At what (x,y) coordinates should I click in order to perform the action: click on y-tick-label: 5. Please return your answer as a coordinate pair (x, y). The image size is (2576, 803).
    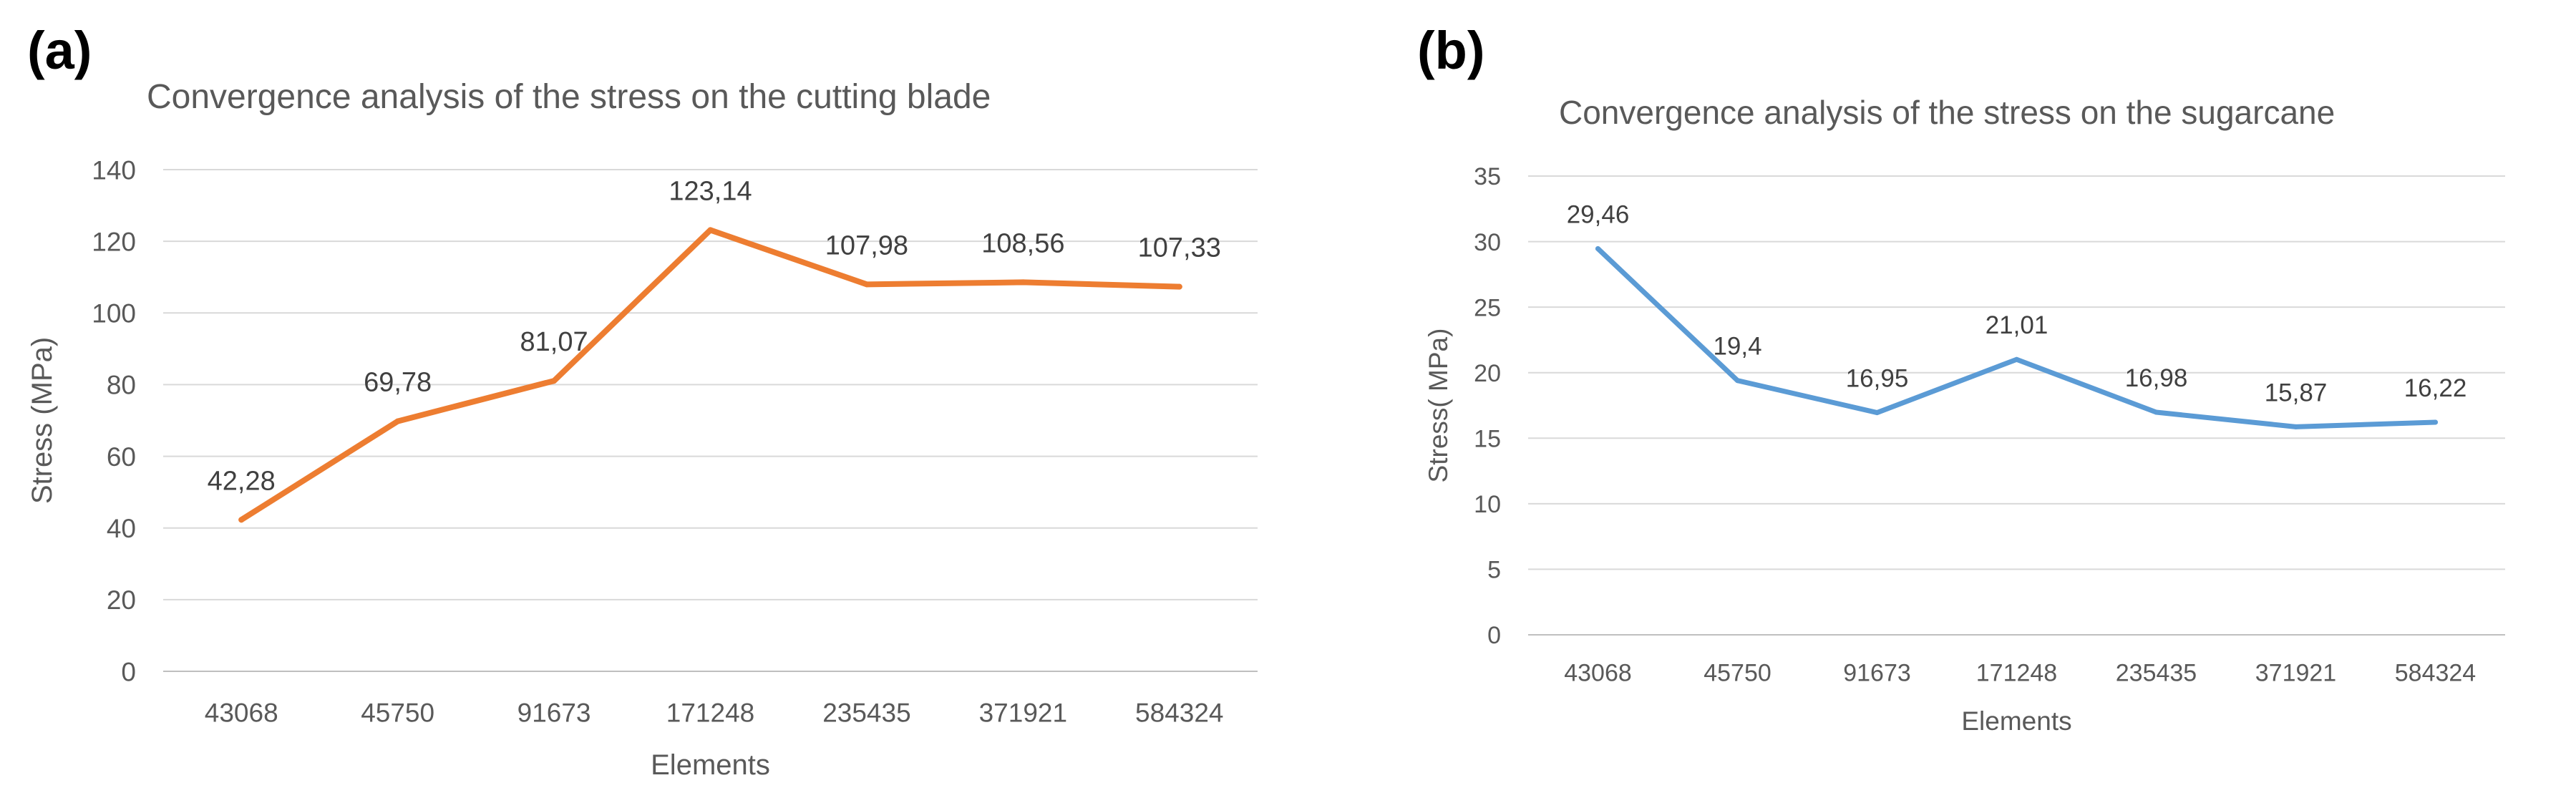
    Looking at the image, I should click on (1494, 570).